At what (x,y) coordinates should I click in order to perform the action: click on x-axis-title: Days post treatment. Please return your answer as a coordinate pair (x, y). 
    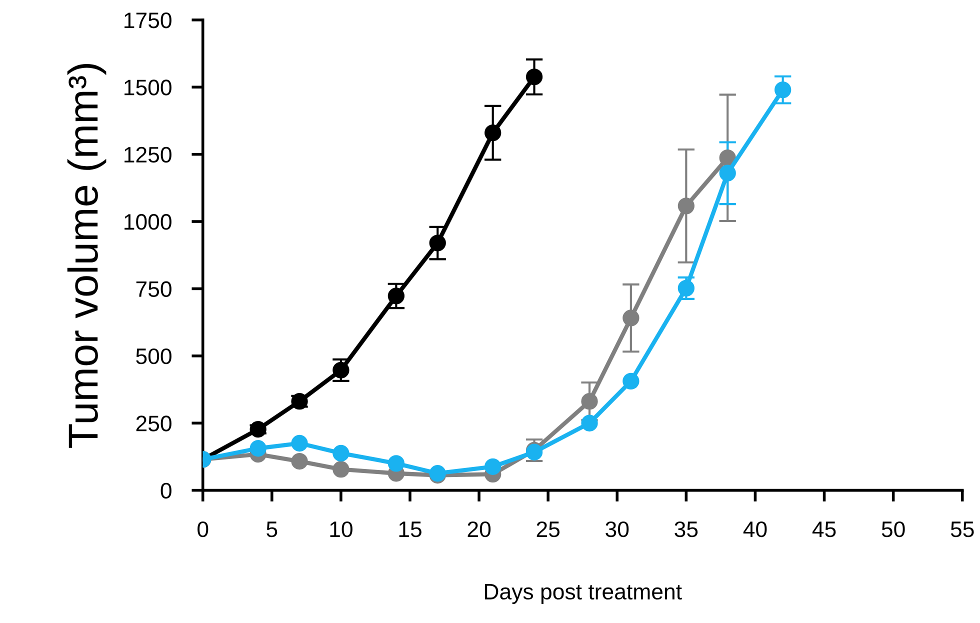
    Looking at the image, I should click on (583, 594).